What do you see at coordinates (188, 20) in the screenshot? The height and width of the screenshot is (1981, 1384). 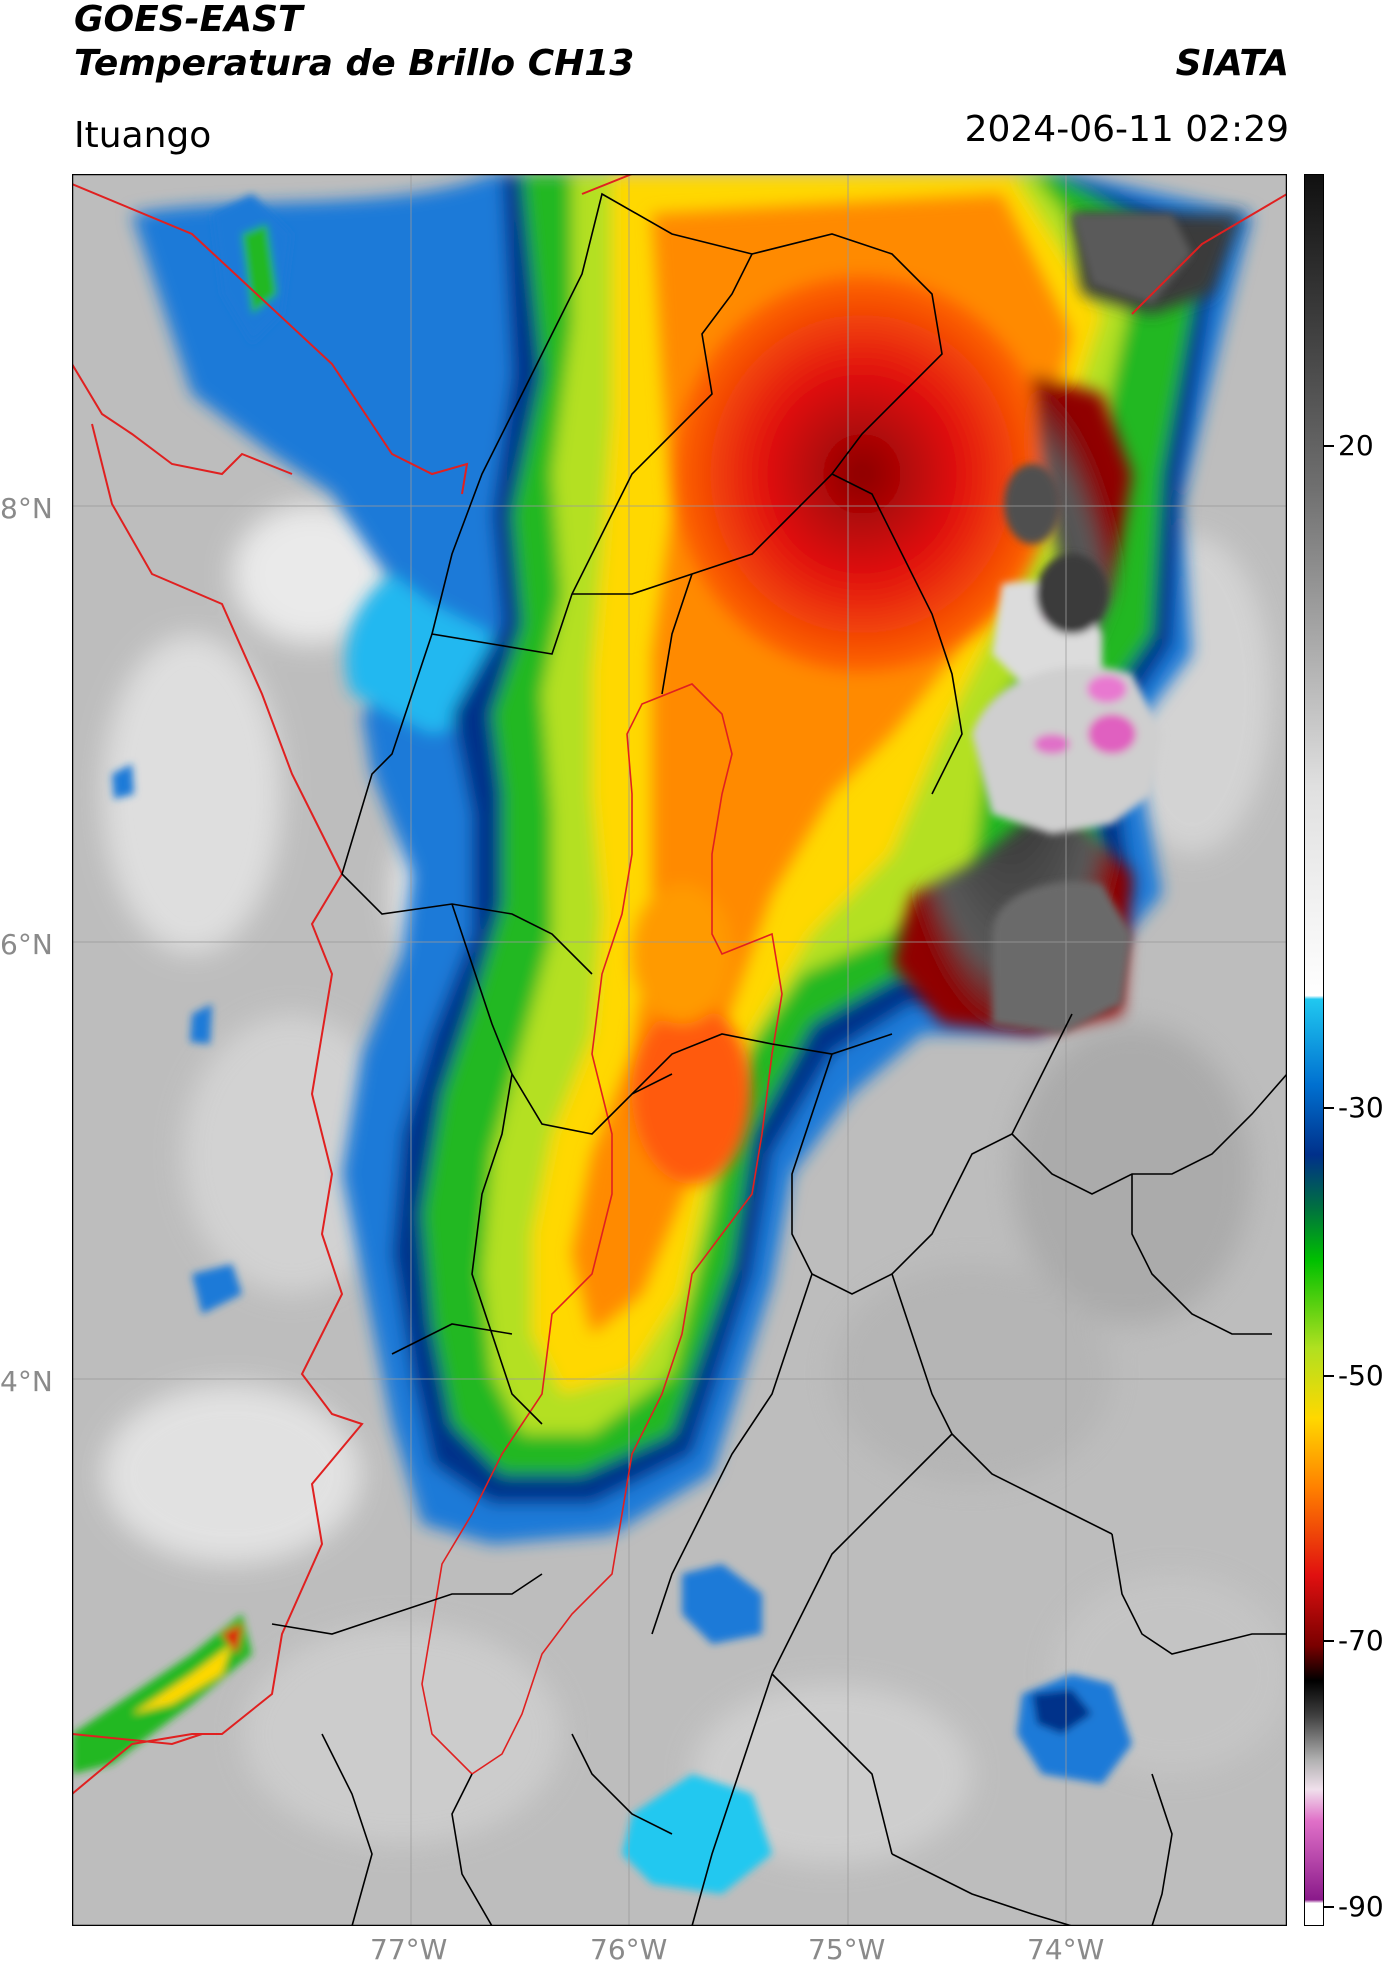 I see `title-satellite: GOES-EAST` at bounding box center [188, 20].